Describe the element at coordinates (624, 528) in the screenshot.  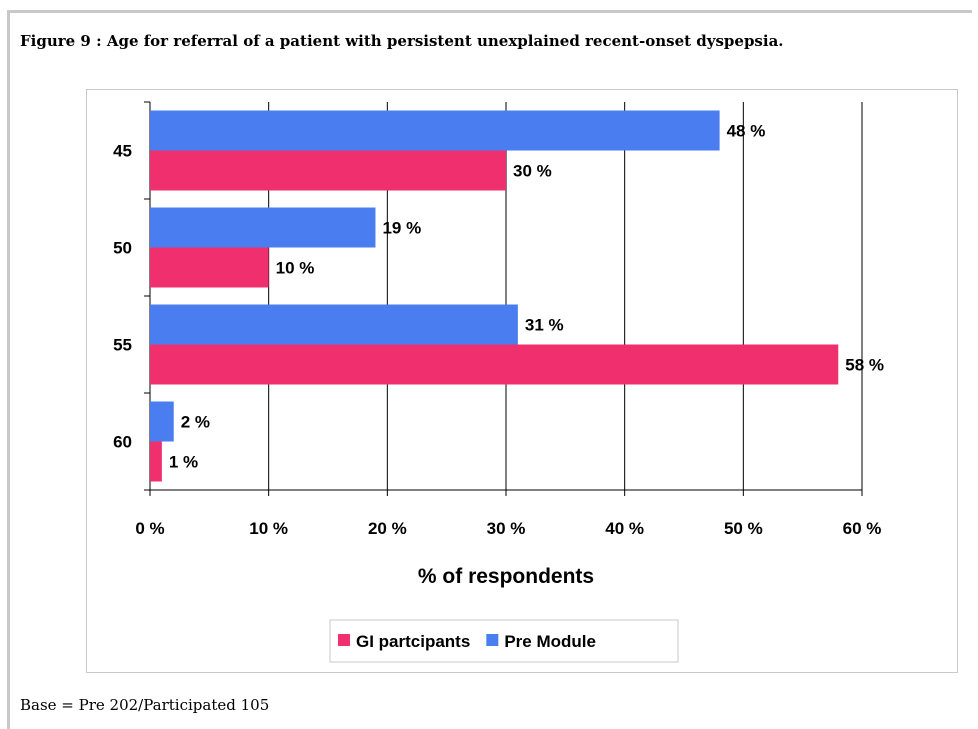
I see `x-tick-label: 40 %` at that location.